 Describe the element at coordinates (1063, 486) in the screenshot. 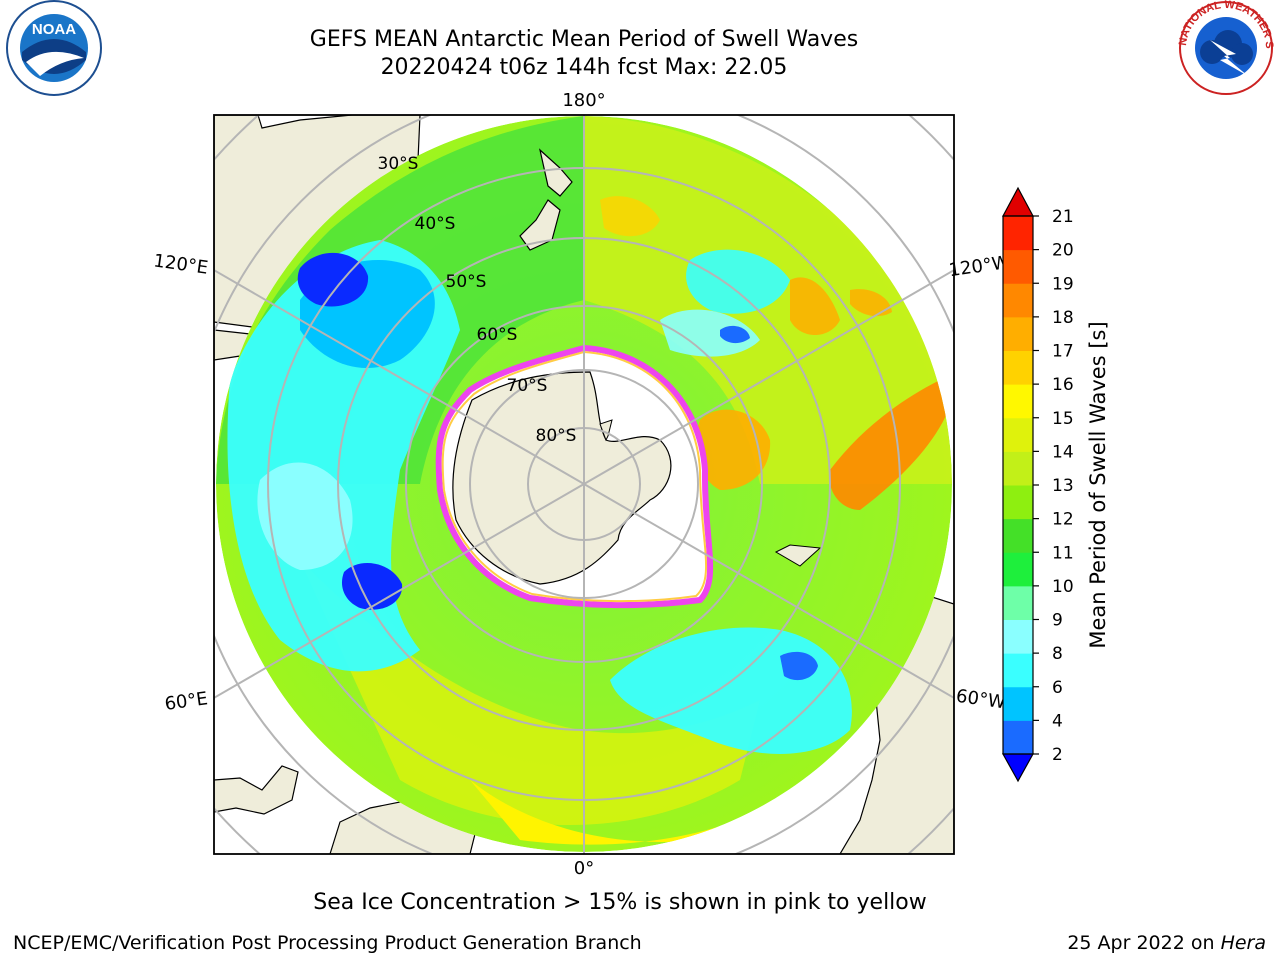

I see `colorbar-tick-label: 13` at that location.